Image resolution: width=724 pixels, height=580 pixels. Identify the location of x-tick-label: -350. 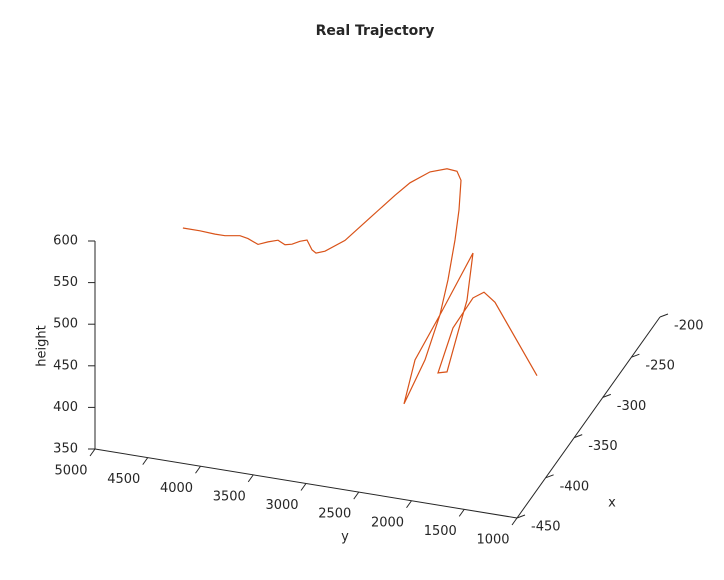
(603, 446).